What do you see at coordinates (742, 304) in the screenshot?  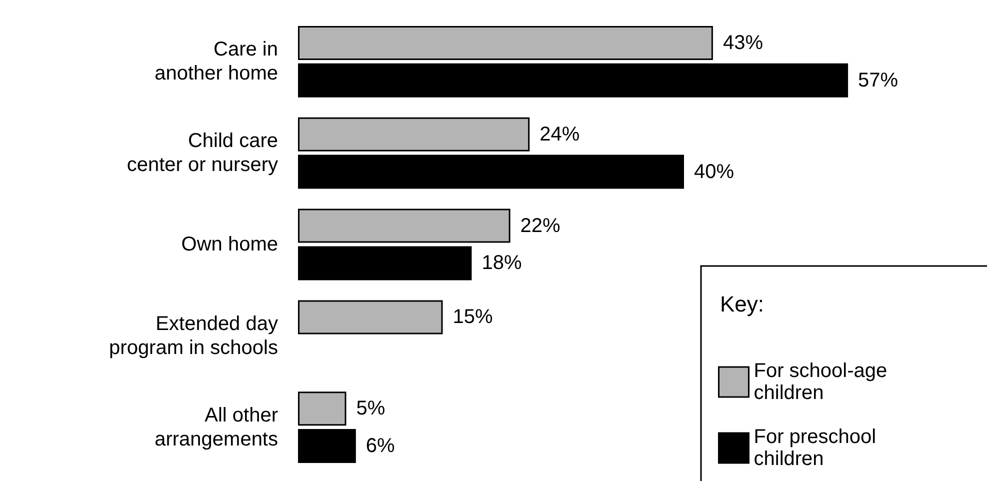 I see `legend-title: Key:` at bounding box center [742, 304].